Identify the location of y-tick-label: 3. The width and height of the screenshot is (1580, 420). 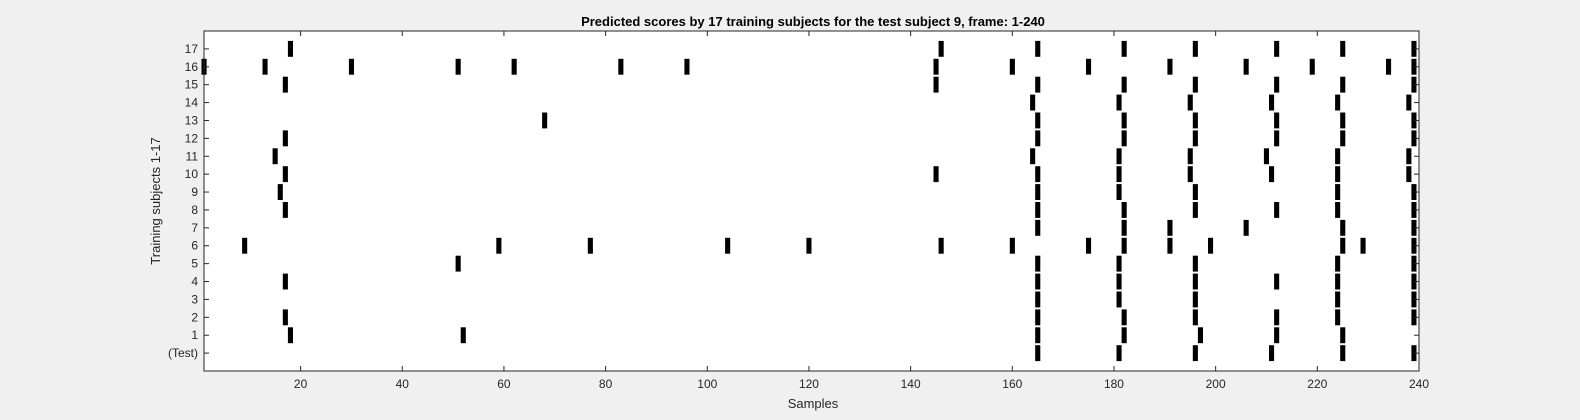
(194, 299).